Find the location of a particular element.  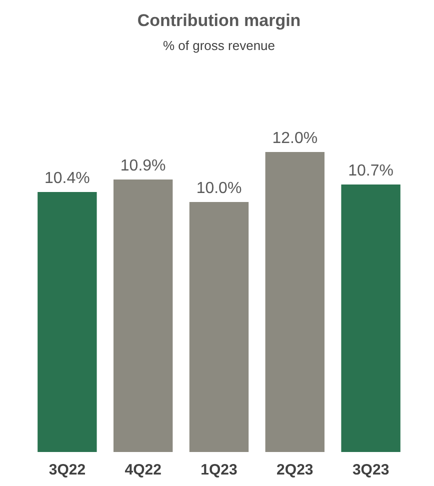

data-label: 10.4% is located at coordinates (67, 178).